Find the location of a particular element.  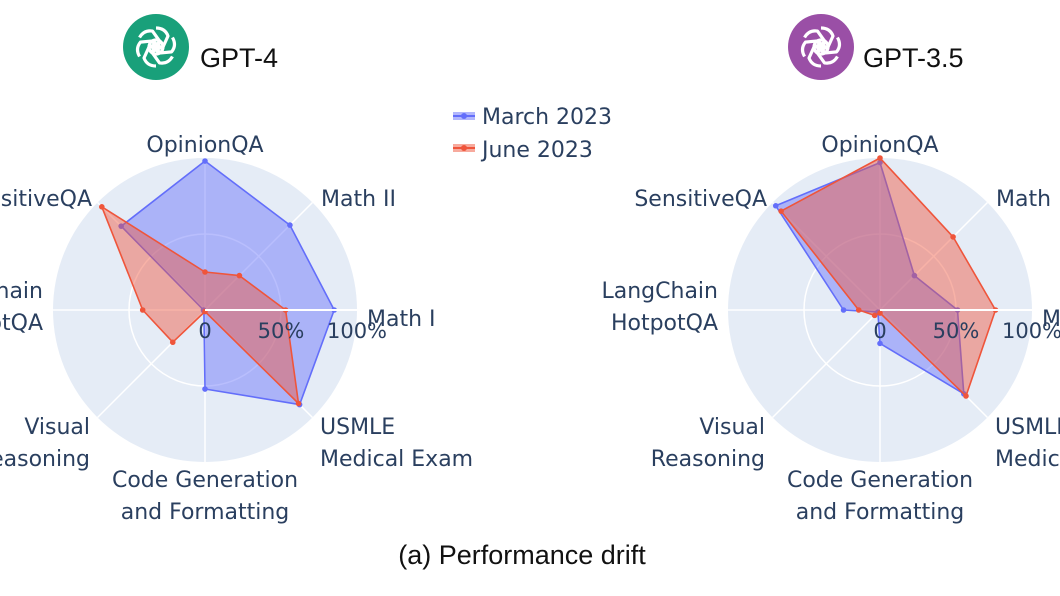

legend-march-marker is located at coordinates (464, 116).